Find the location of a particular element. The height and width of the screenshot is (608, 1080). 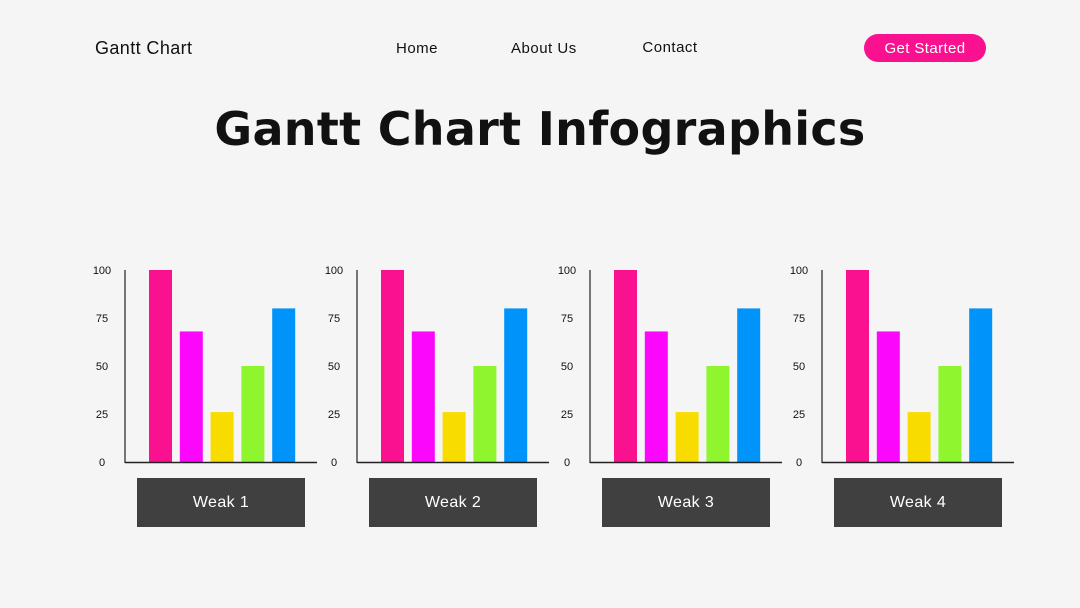

bar-chart-week-2: 0 25 50 75 100 is located at coordinates (435, 370).